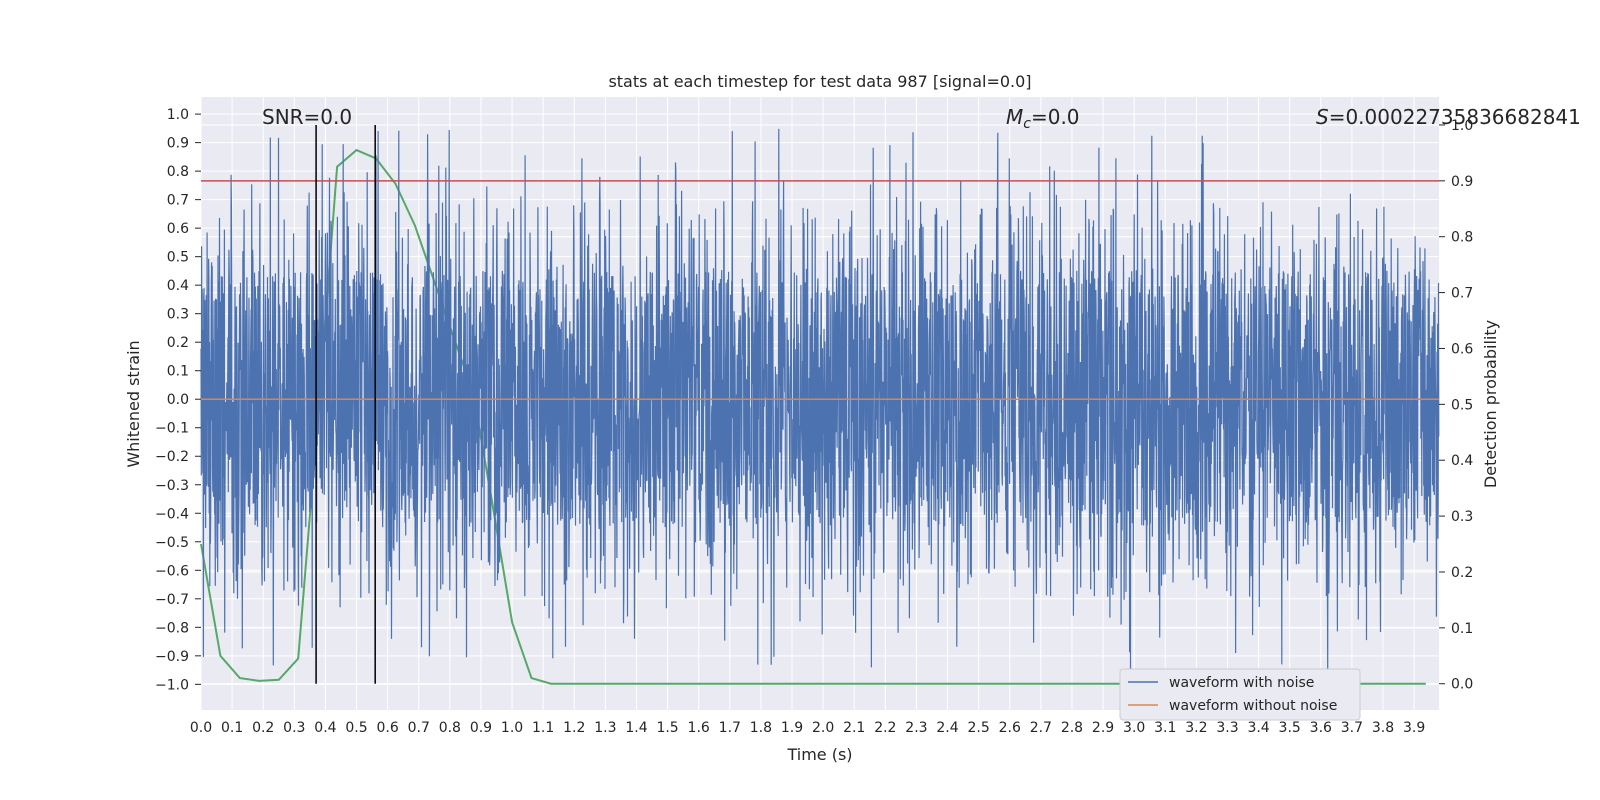 Image resolution: width=1600 pixels, height=800 pixels. Describe the element at coordinates (481, 728) in the screenshot. I see `x-tick-label: 0.9` at that location.